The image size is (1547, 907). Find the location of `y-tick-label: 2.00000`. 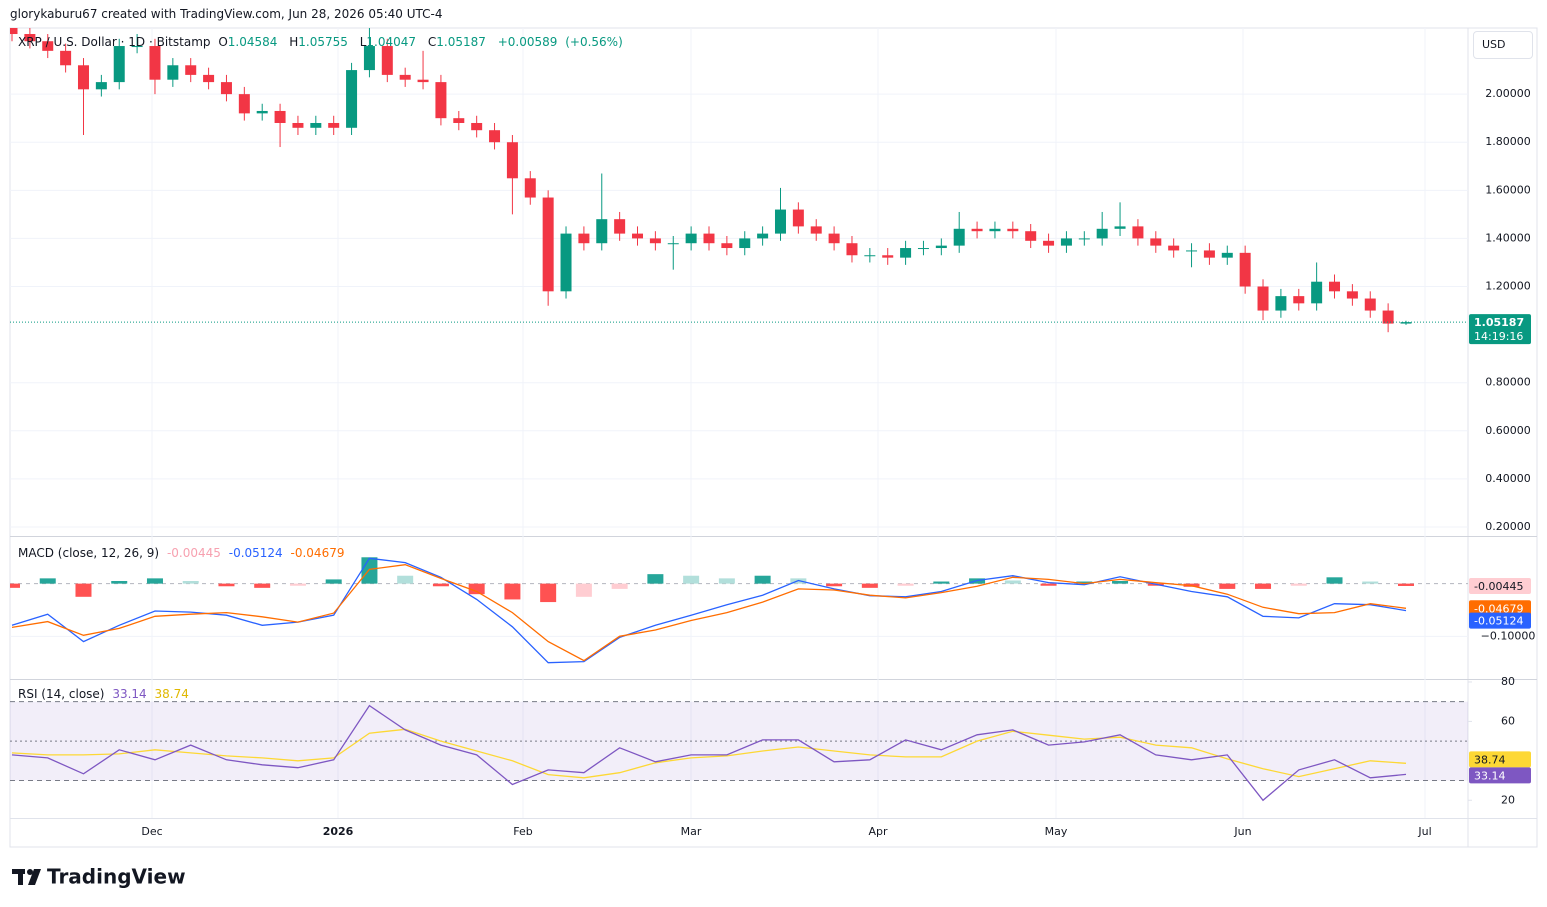

y-tick-label: 2.00000 is located at coordinates (1508, 93).